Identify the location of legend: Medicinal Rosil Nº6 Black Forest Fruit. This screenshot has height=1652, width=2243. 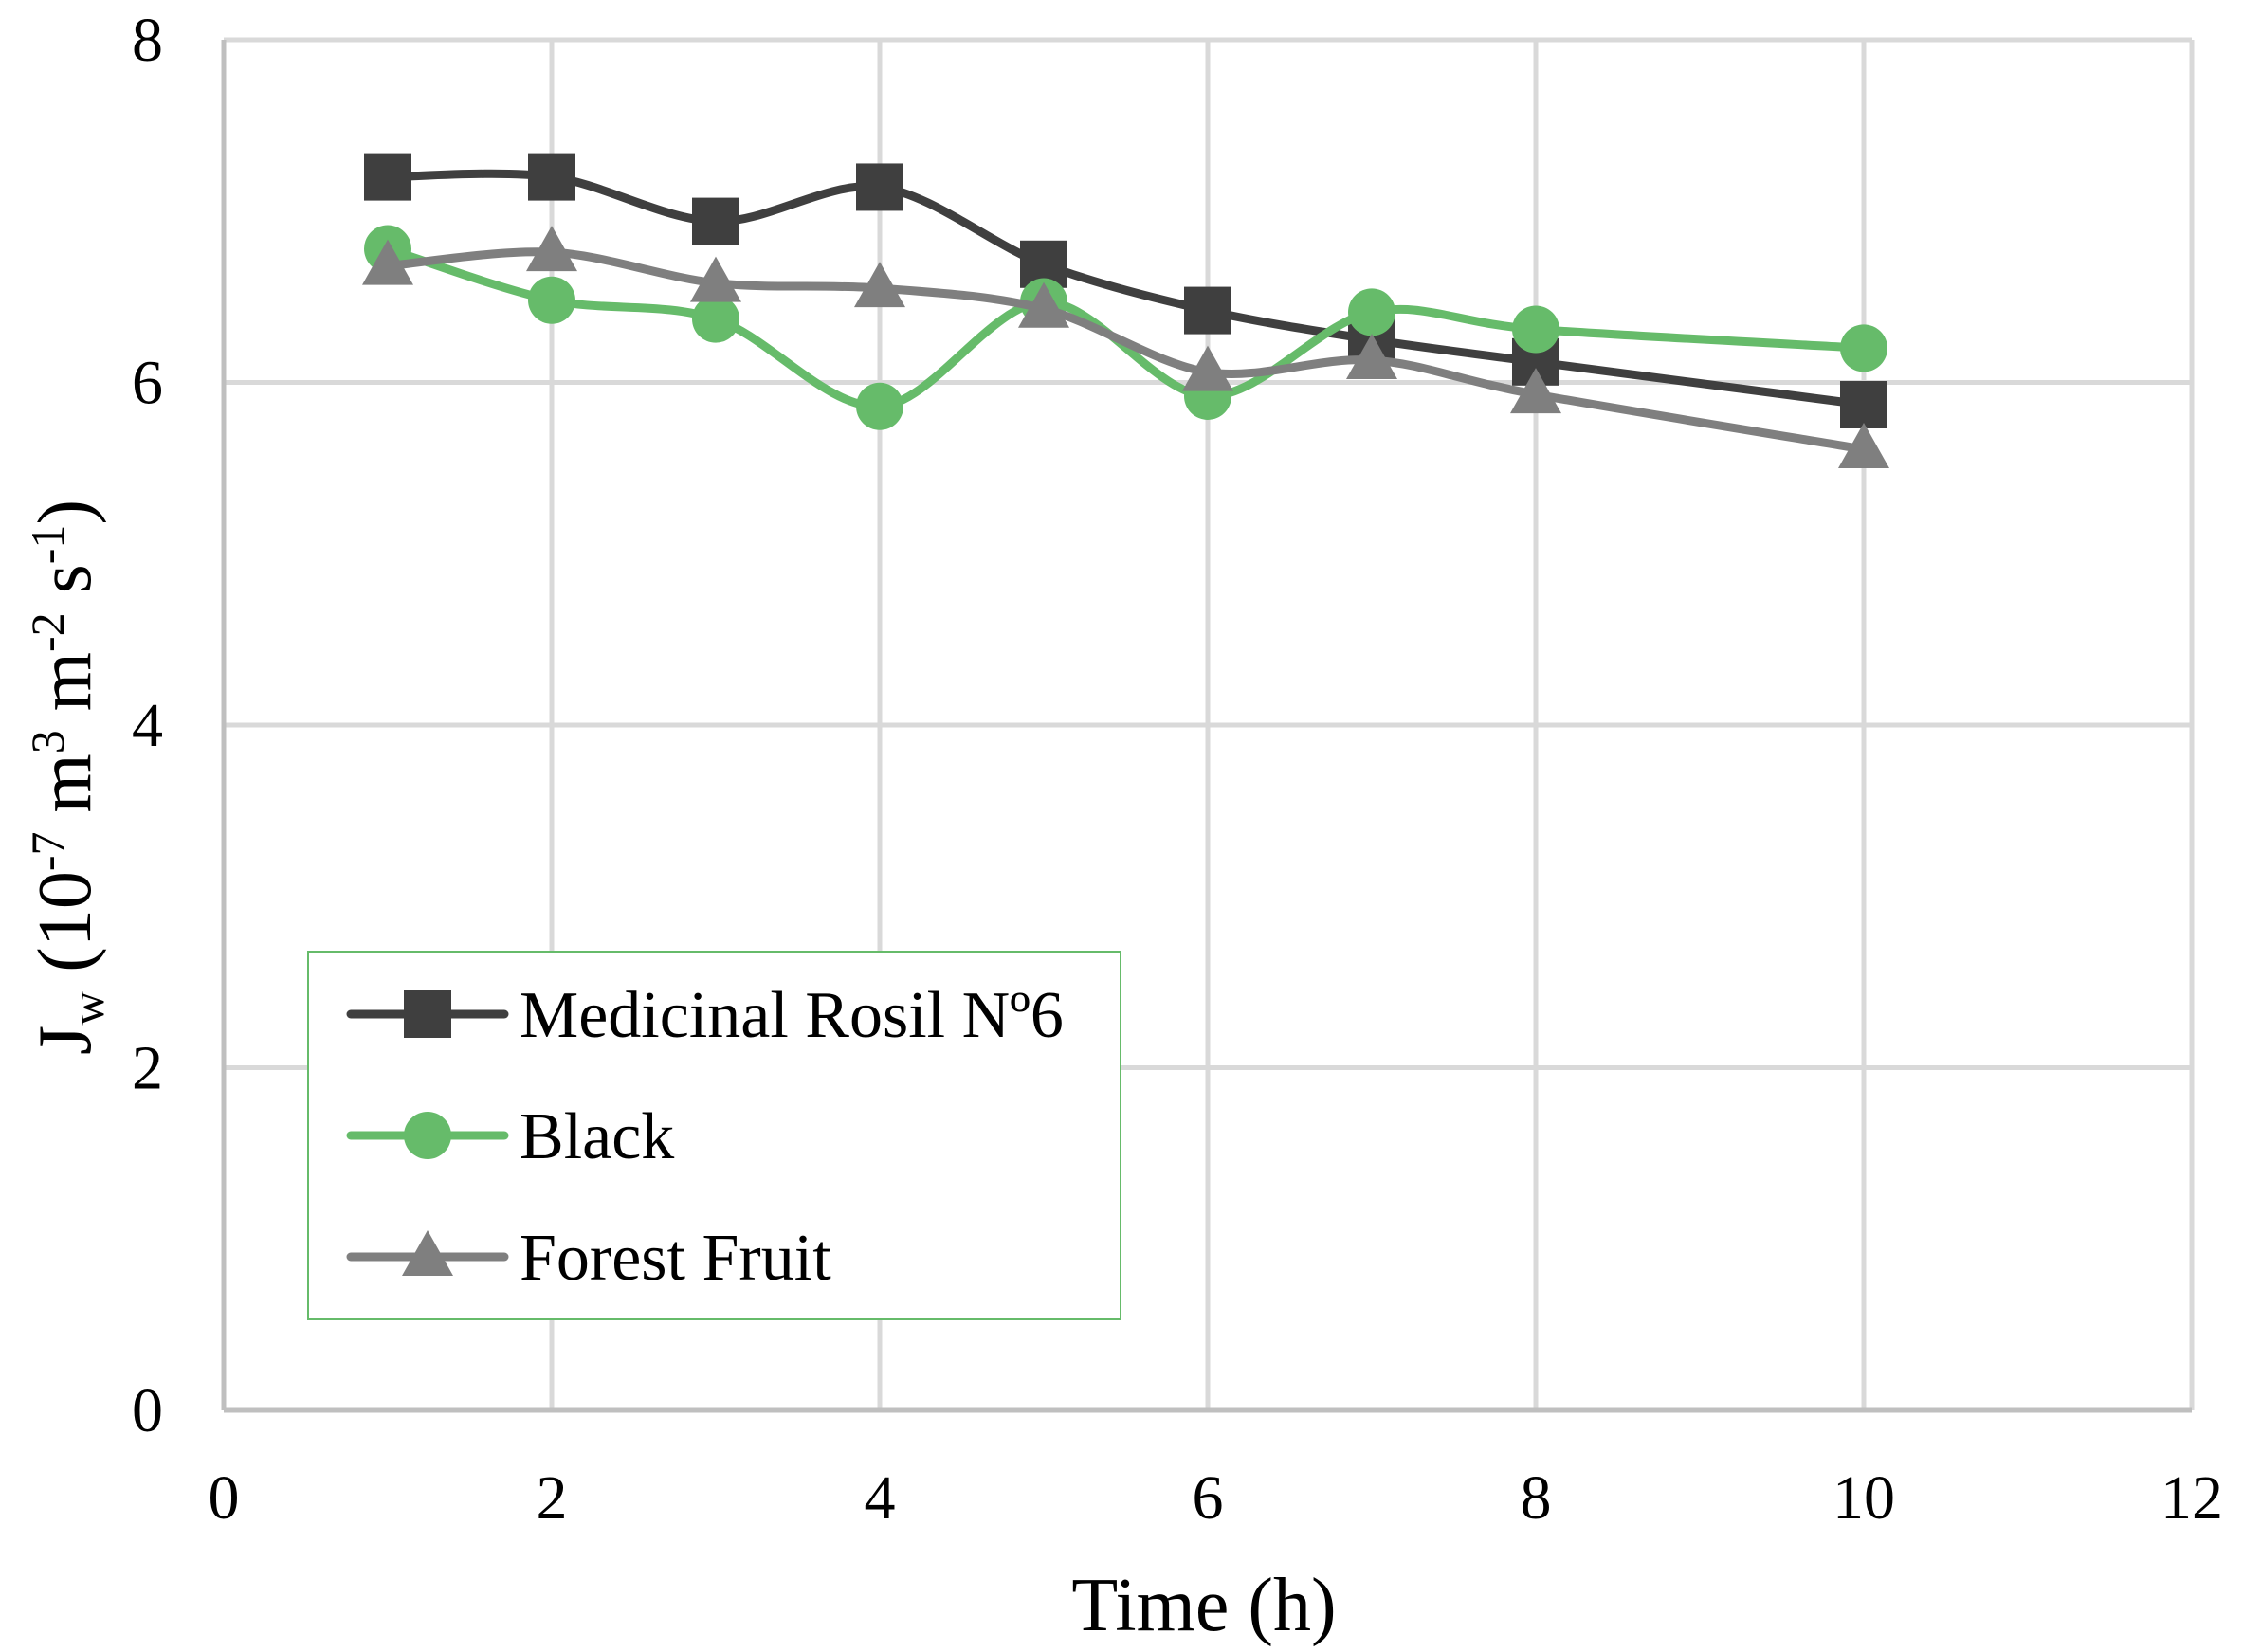
(714, 1135).